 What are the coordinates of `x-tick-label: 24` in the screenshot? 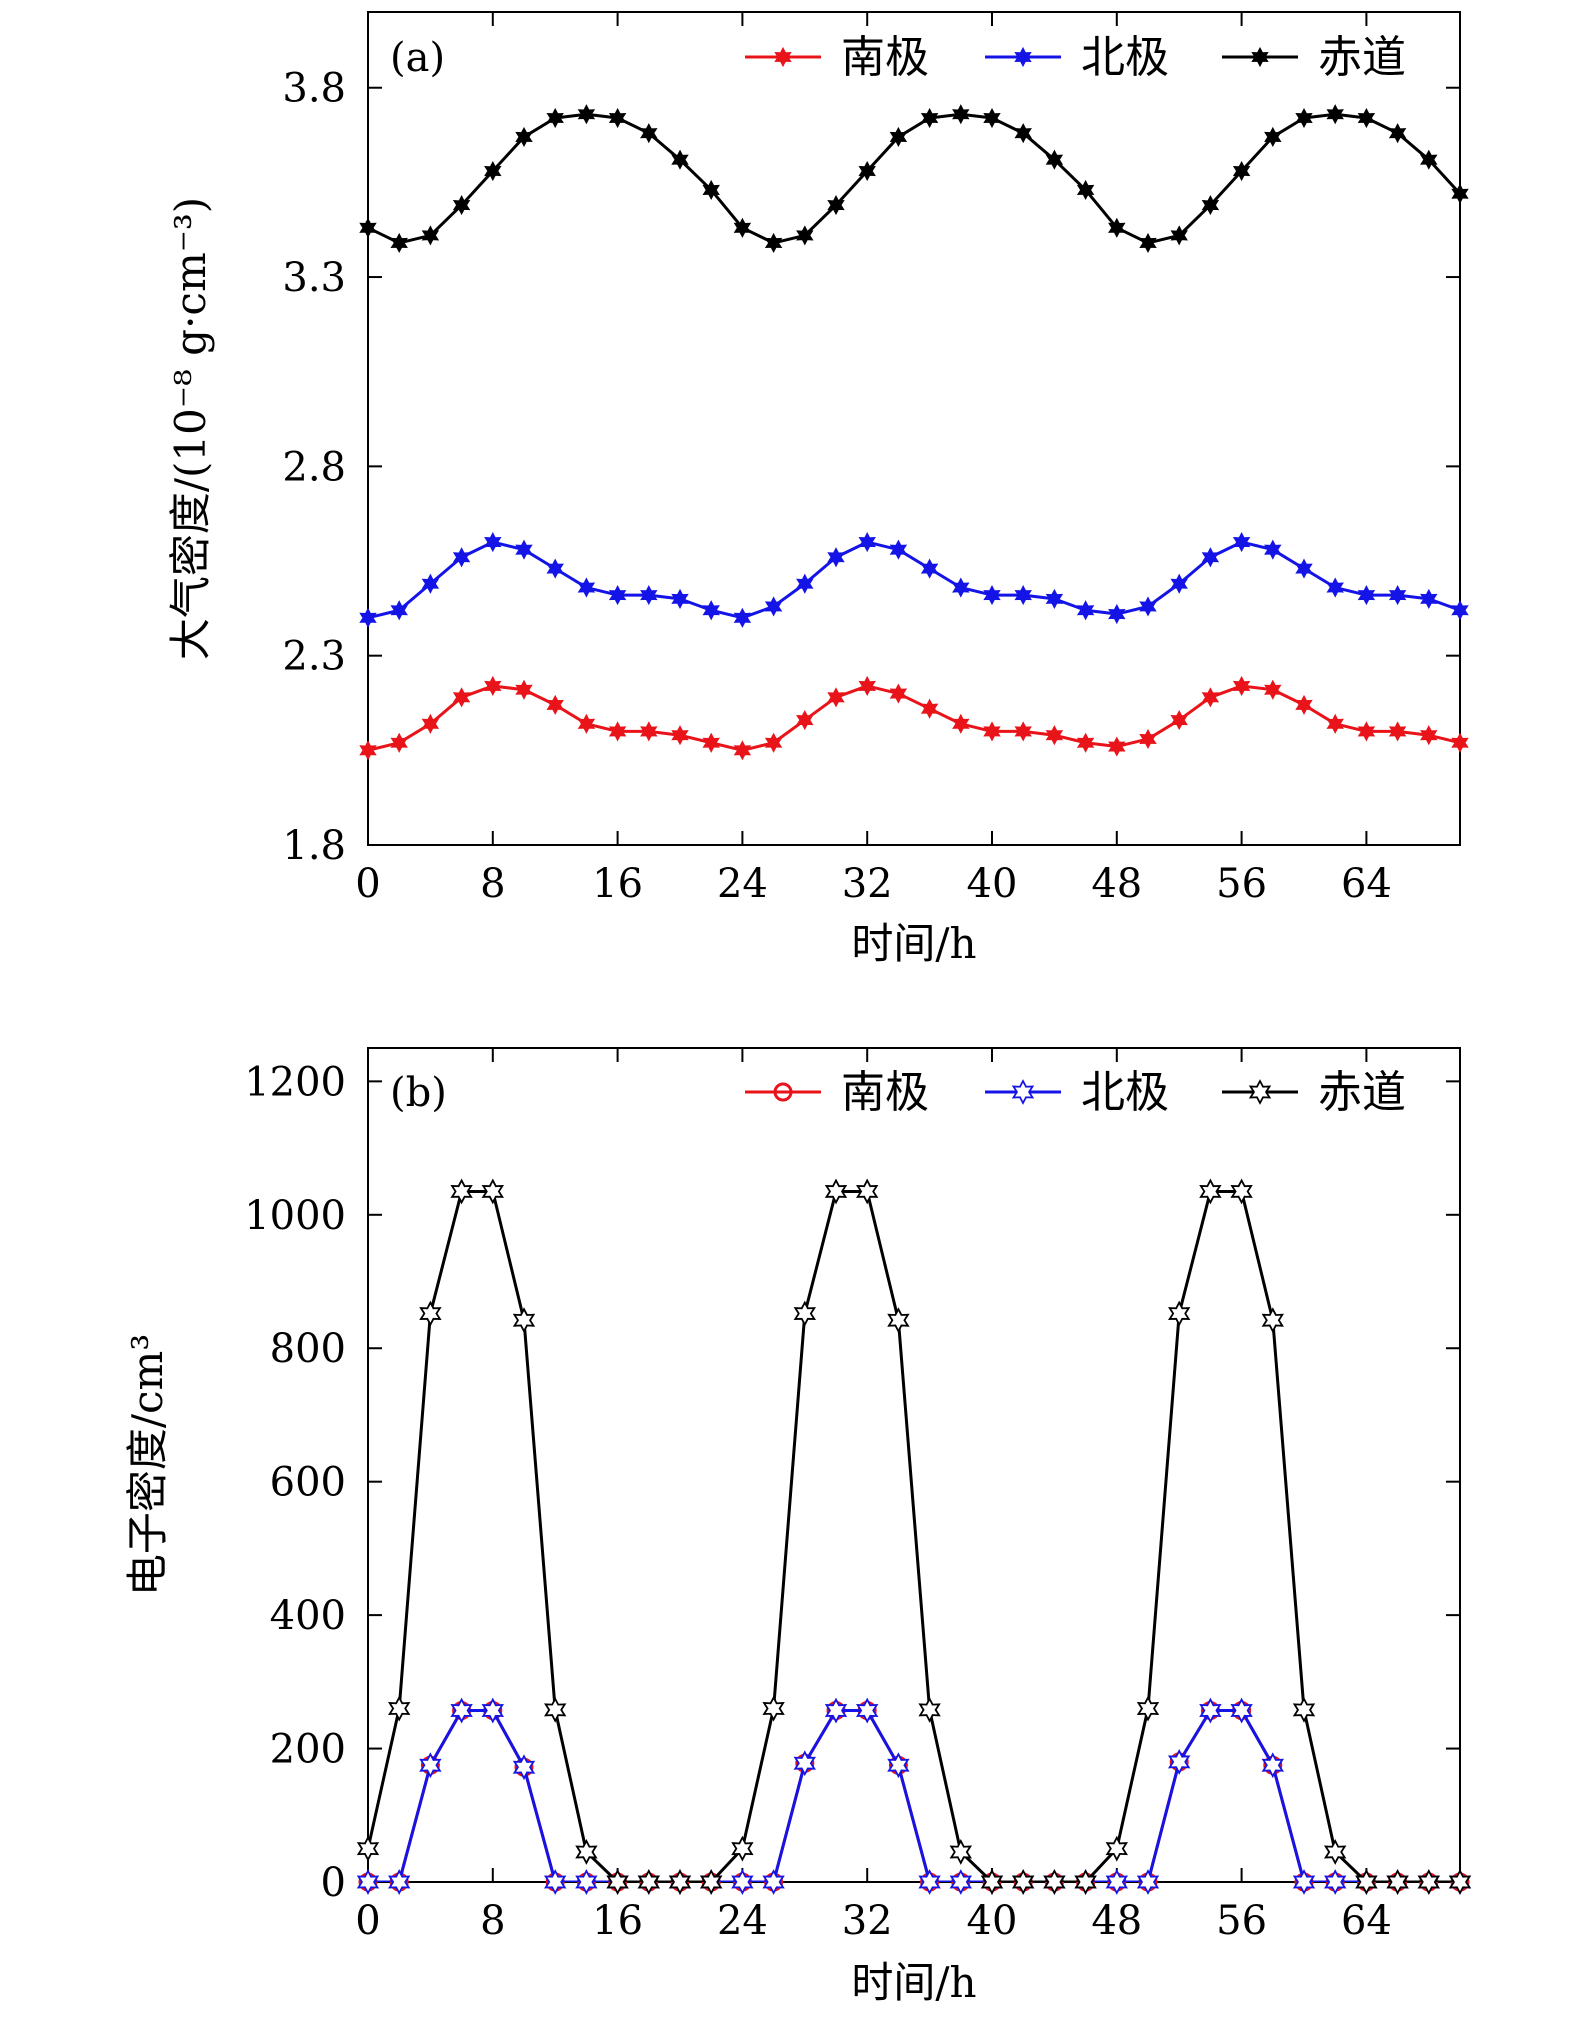 It's located at (742, 1921).